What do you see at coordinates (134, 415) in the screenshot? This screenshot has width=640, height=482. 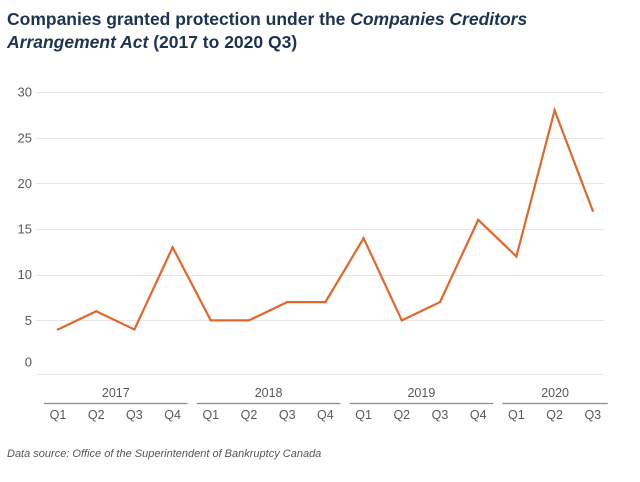 I see `x-tick-label-2017-Q3: Q3` at bounding box center [134, 415].